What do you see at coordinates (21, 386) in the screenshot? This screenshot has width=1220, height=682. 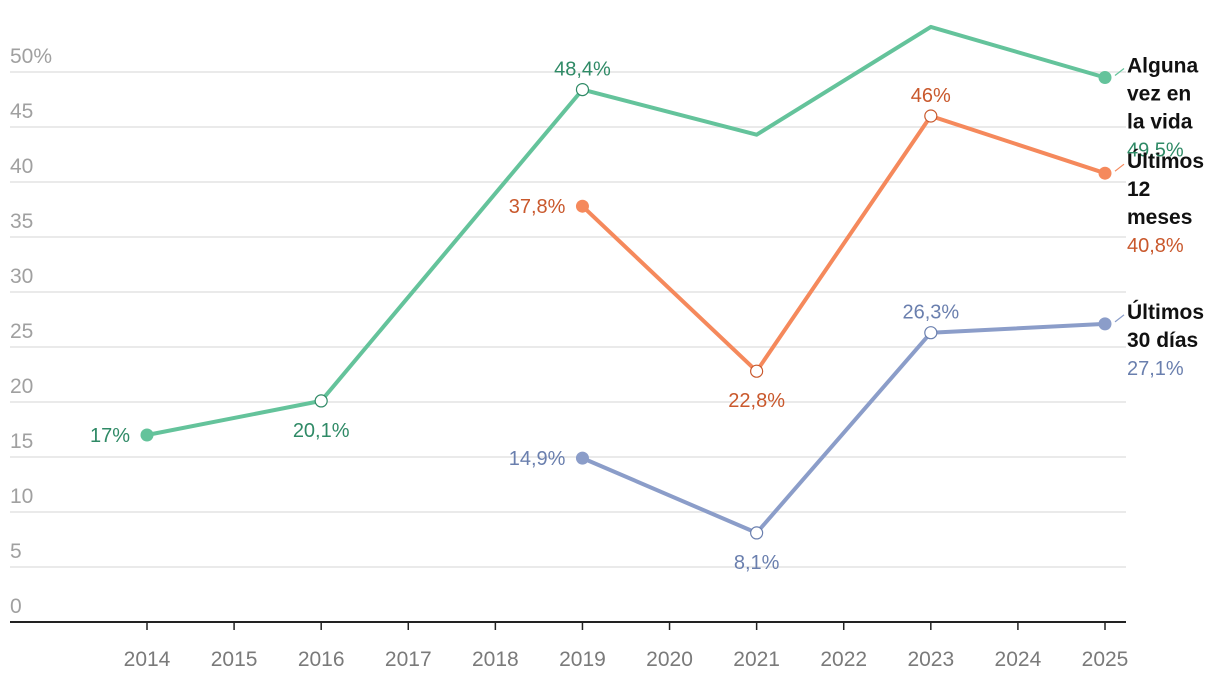 I see `y-tick-label: 20` at bounding box center [21, 386].